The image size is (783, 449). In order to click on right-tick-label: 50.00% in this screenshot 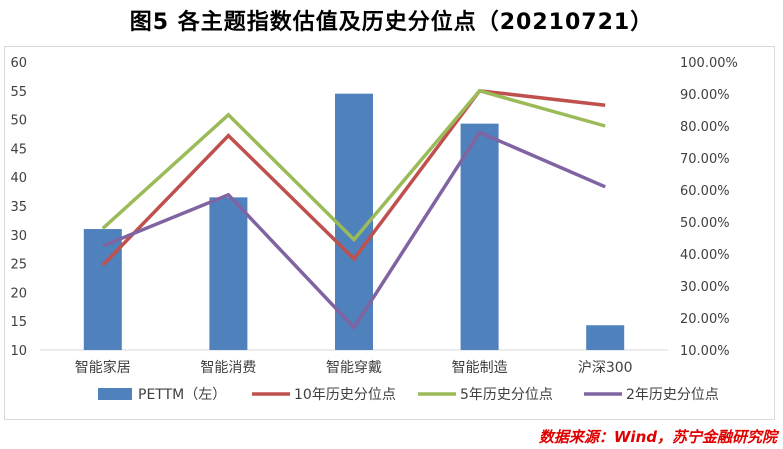, I will do `click(705, 223)`.